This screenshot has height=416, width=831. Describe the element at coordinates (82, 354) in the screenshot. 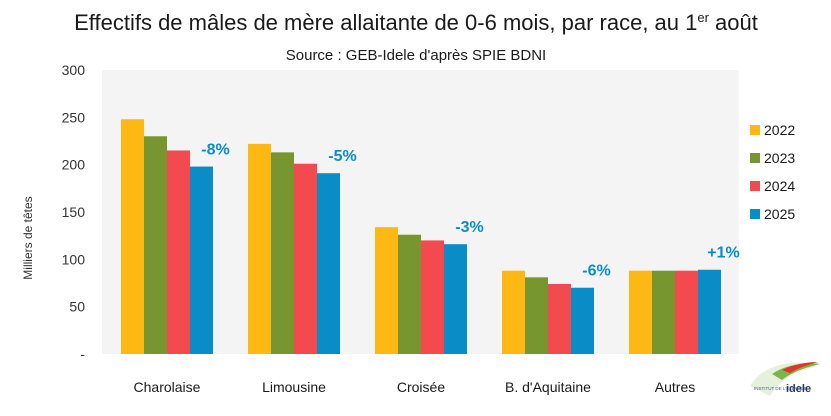

I see `y-tick-label: -` at that location.